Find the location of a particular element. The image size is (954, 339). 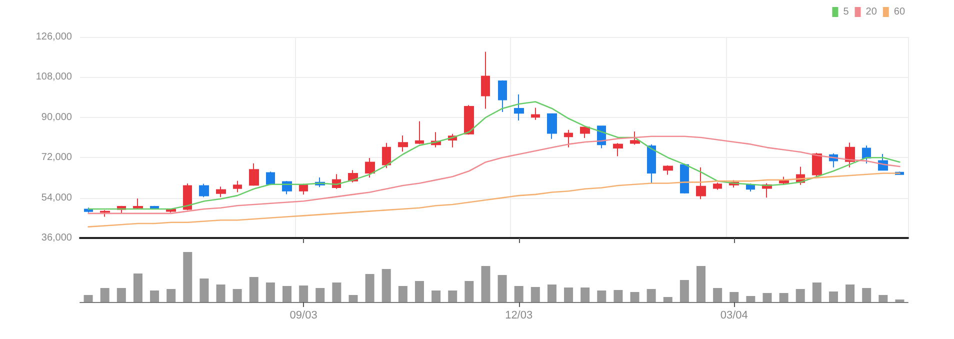

y-tick-label: 90,000 is located at coordinates (56, 117).